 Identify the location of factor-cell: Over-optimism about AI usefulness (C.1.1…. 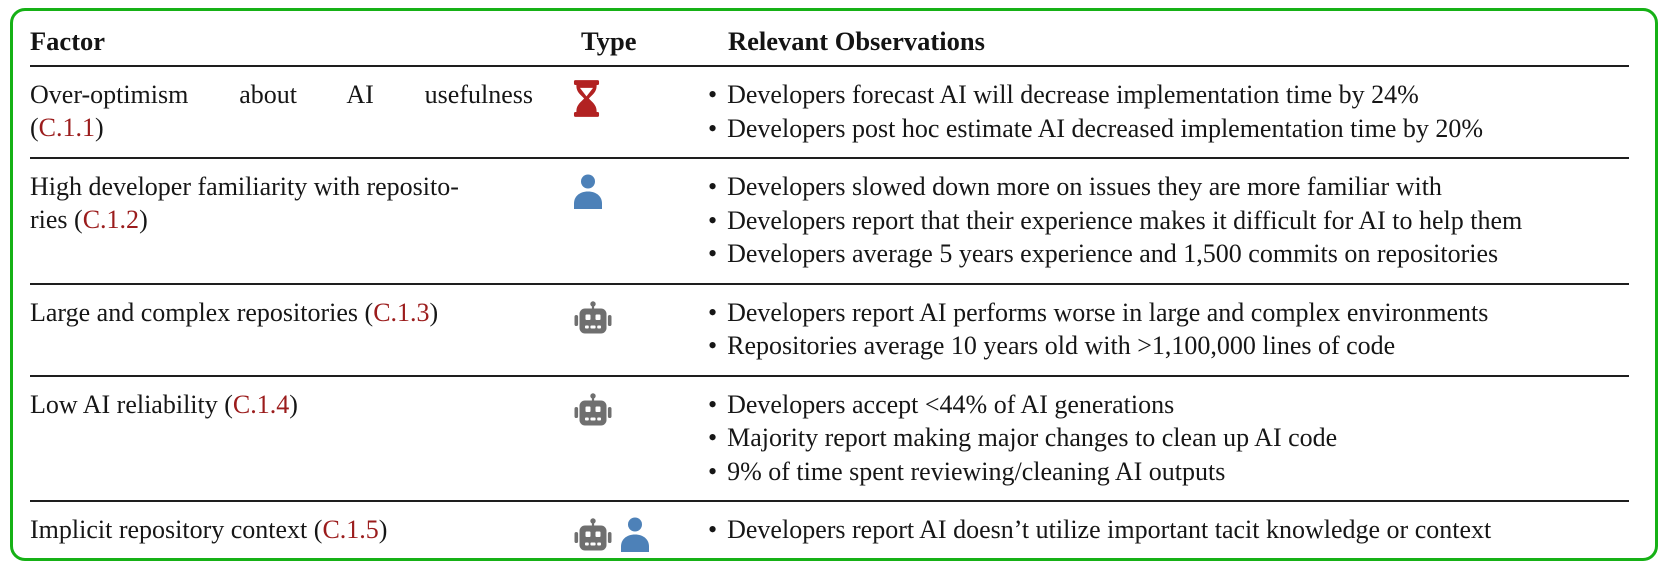
(301, 111).